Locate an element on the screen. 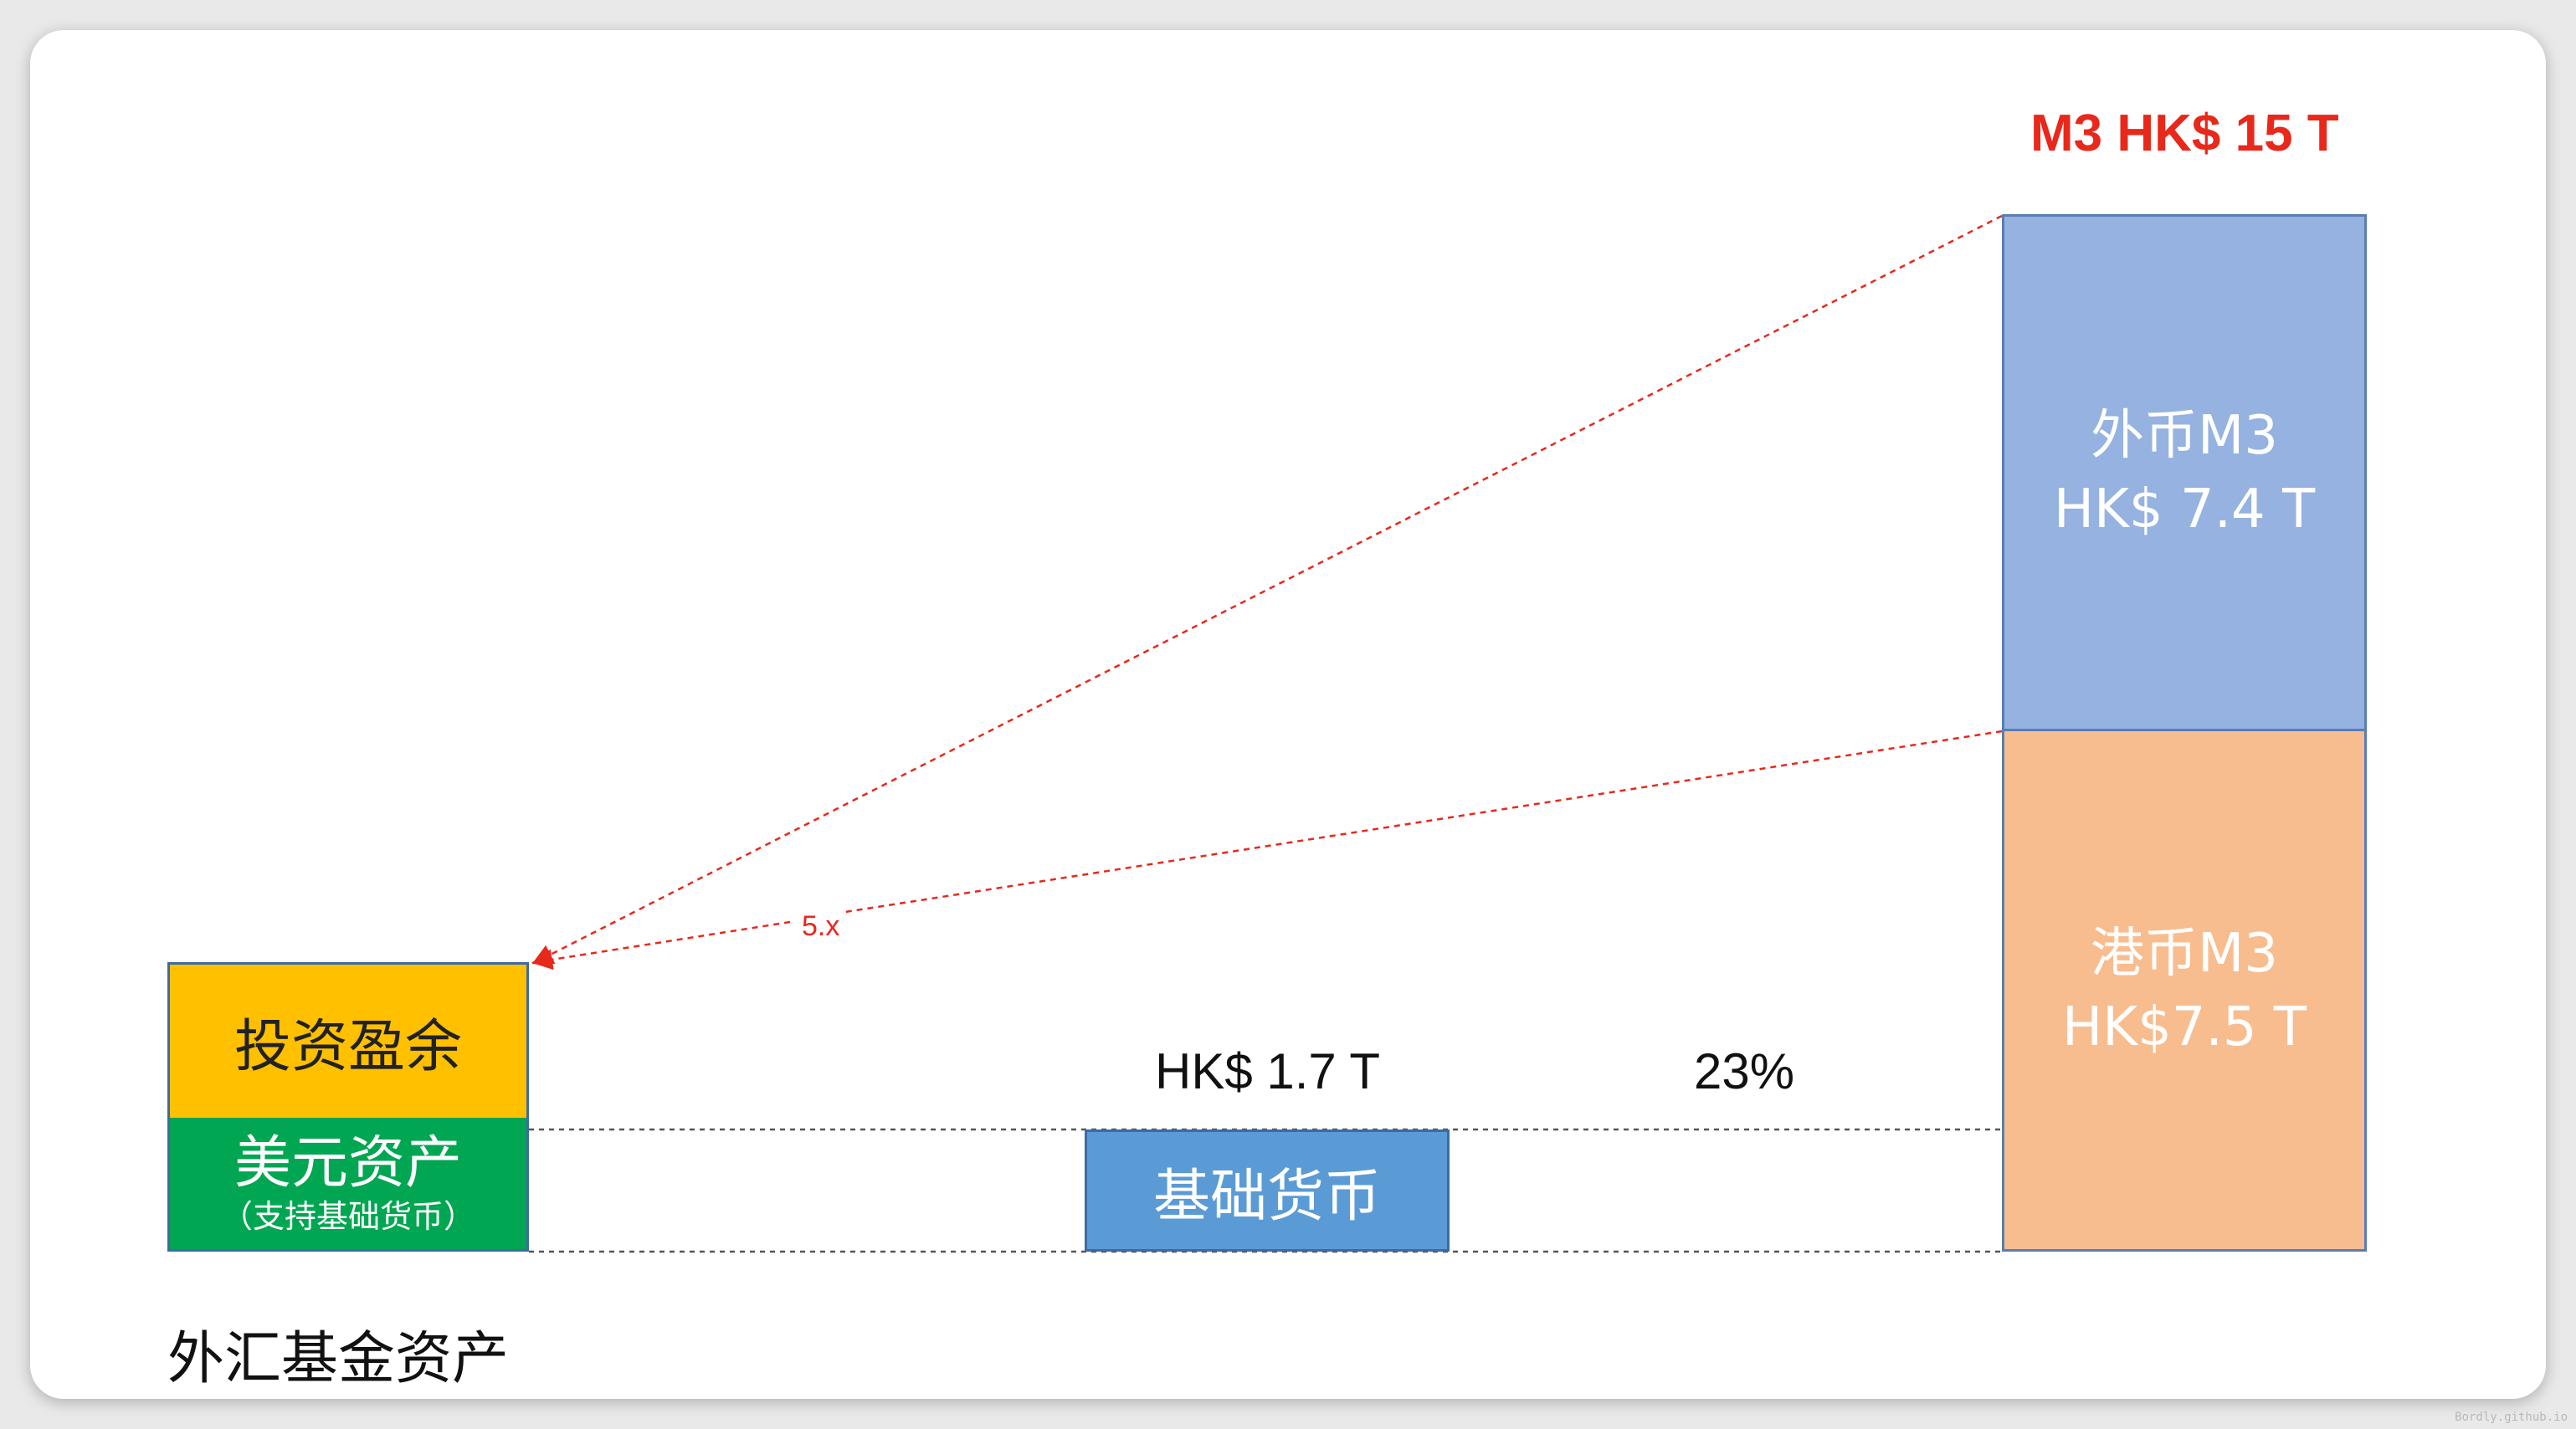 The image size is (2576, 1429). base-money-box: 基础货币 is located at coordinates (1267, 1190).